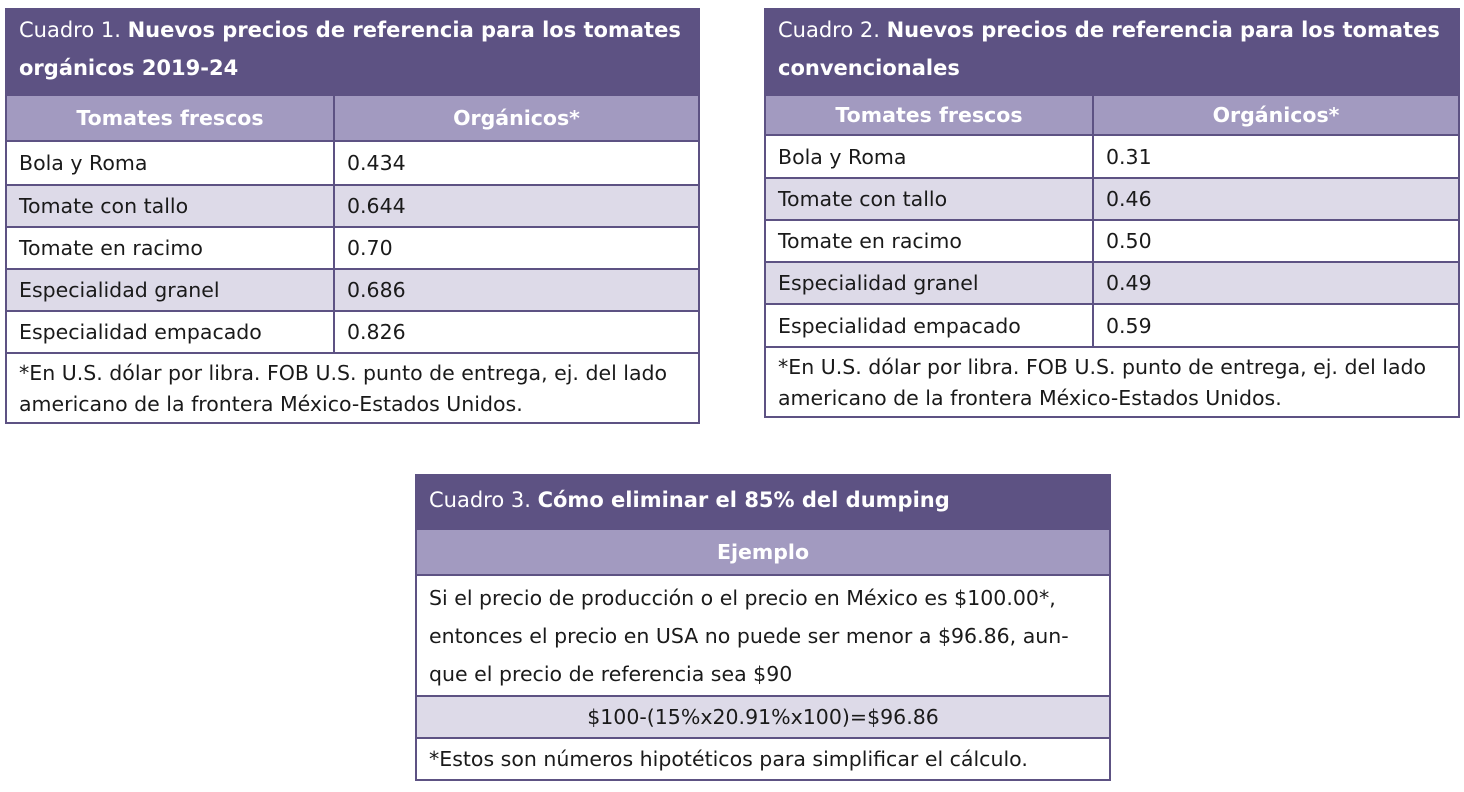  Describe the element at coordinates (171, 206) in the screenshot. I see `table-1-row-2-name: Tomate con tallo` at that location.